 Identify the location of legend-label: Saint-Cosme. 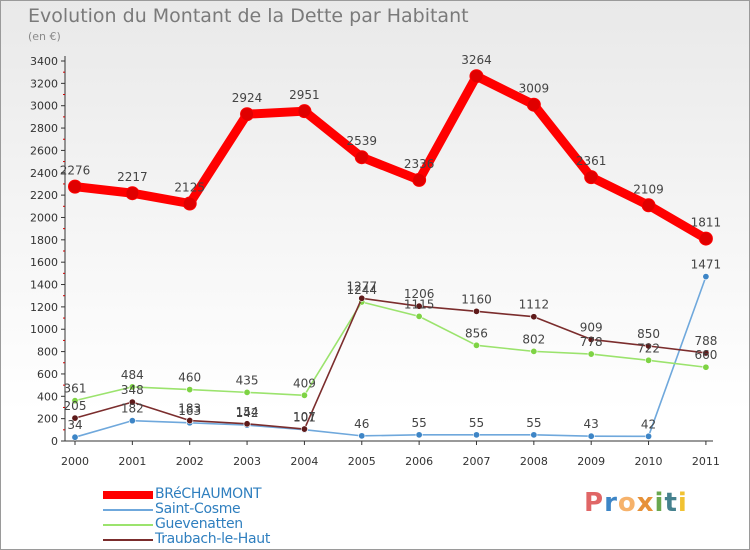
(198, 509).